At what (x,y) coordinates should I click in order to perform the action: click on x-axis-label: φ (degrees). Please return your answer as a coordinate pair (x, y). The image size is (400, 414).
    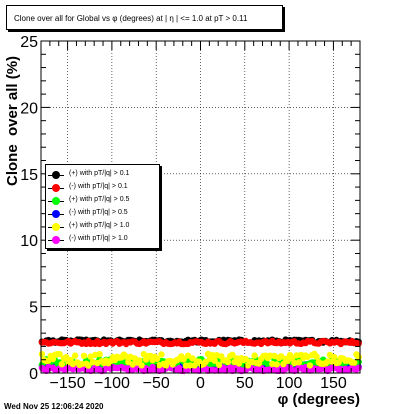
    Looking at the image, I should click on (318, 399).